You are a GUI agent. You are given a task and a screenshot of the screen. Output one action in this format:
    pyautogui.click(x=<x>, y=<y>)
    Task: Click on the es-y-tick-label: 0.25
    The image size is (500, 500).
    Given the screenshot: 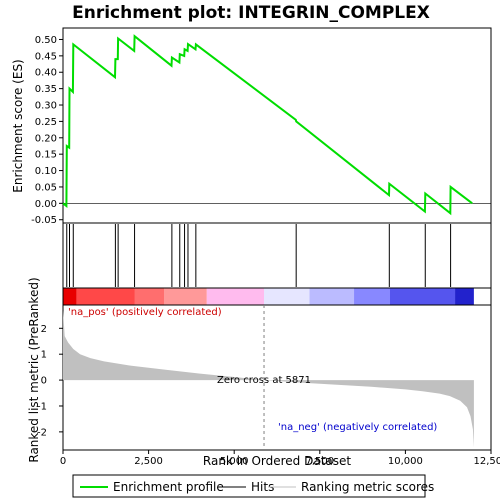 What is the action you would take?
    pyautogui.click(x=46, y=122)
    